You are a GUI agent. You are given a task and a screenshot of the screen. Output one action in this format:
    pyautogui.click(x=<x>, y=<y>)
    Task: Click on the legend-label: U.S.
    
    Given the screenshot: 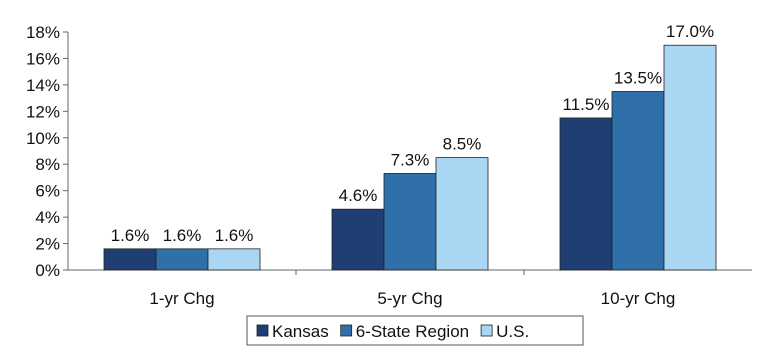 What is the action you would take?
    pyautogui.click(x=512, y=331)
    